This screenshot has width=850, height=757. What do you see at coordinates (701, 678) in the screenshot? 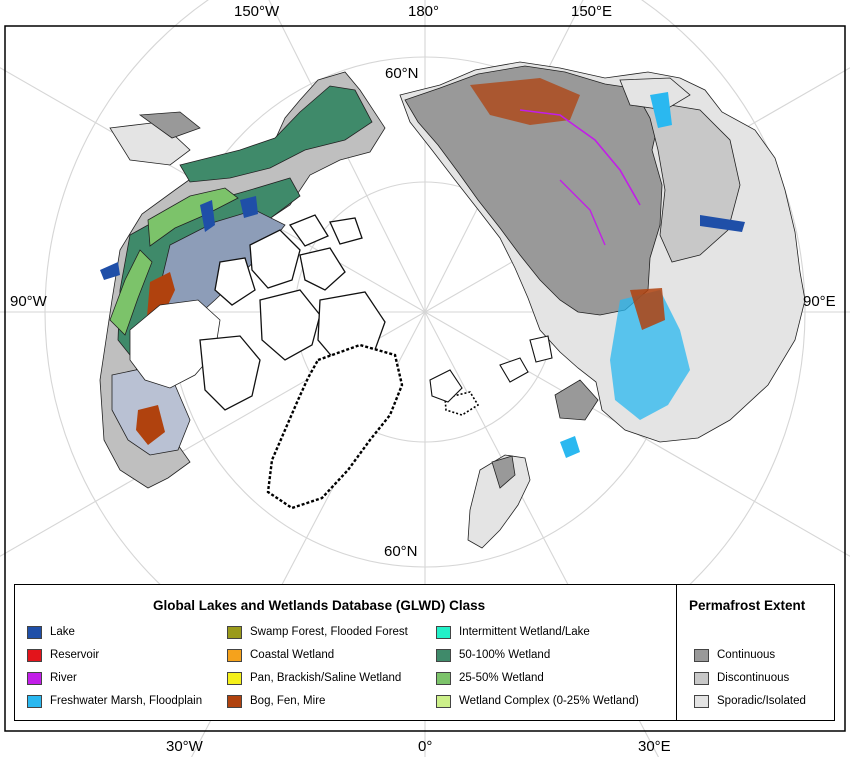
I see `discontinuous-swatch` at bounding box center [701, 678].